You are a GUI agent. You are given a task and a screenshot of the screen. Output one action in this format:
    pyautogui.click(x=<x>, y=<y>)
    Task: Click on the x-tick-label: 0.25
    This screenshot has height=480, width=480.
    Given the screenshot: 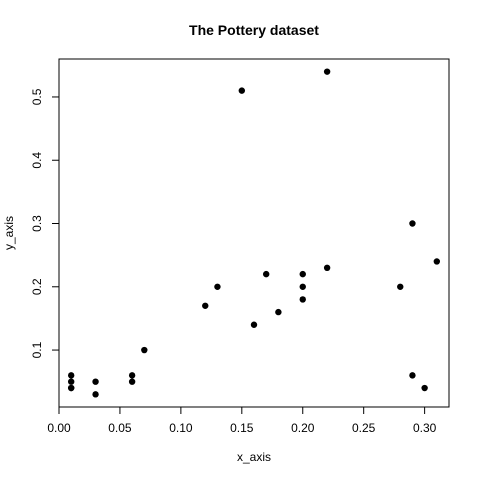 What is the action you would take?
    pyautogui.click(x=364, y=428)
    